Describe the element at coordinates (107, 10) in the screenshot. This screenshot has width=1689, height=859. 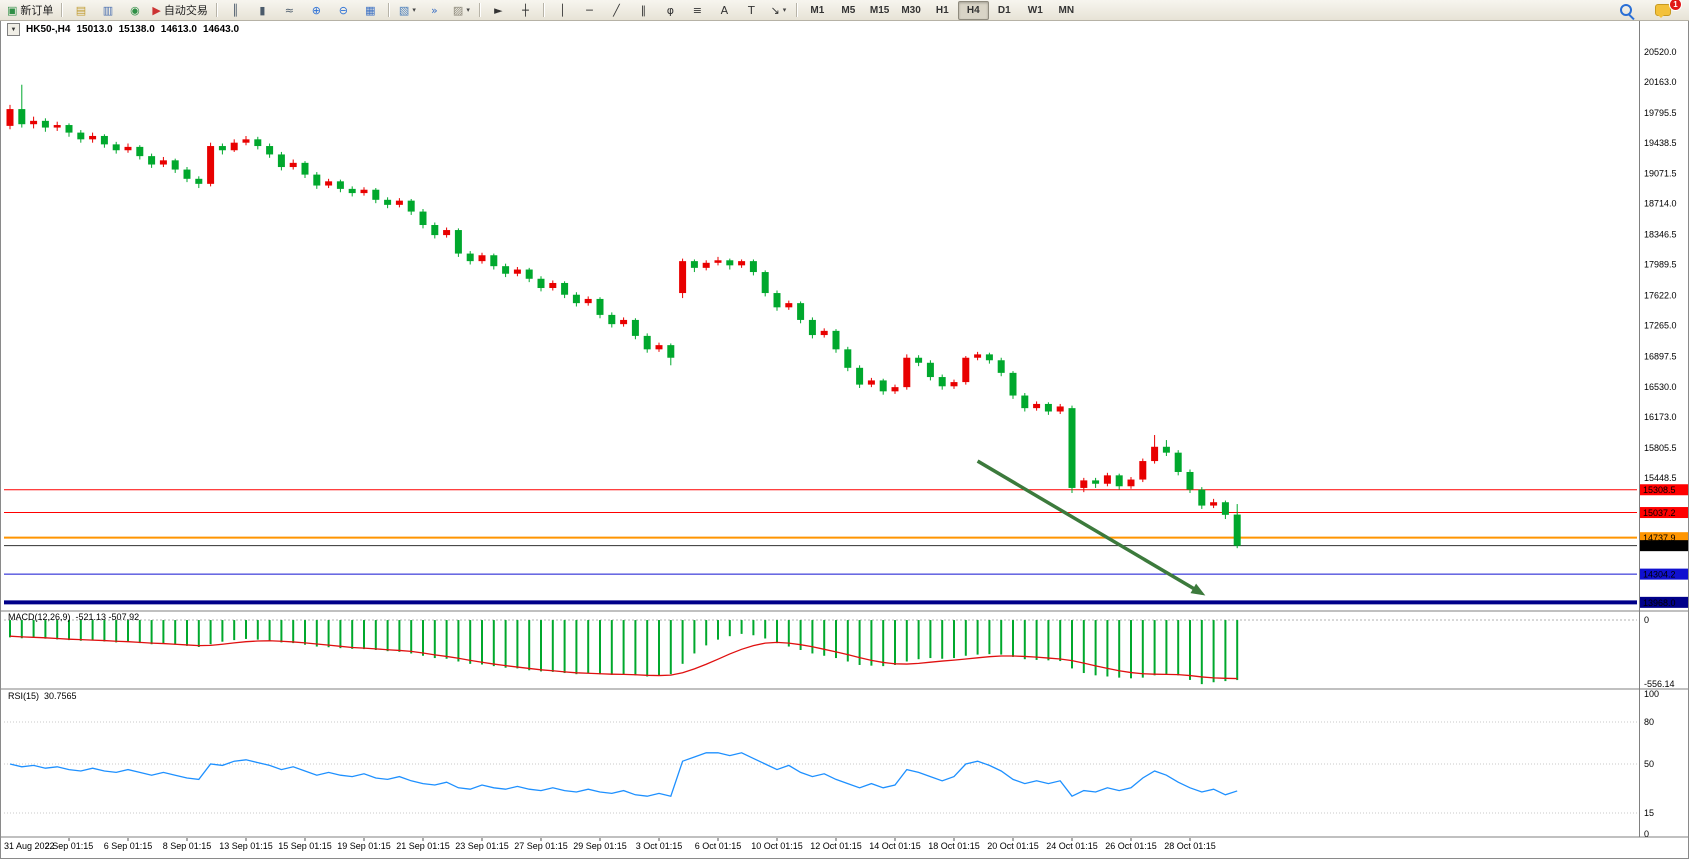
I see `market-watch-button: ▥` at that location.